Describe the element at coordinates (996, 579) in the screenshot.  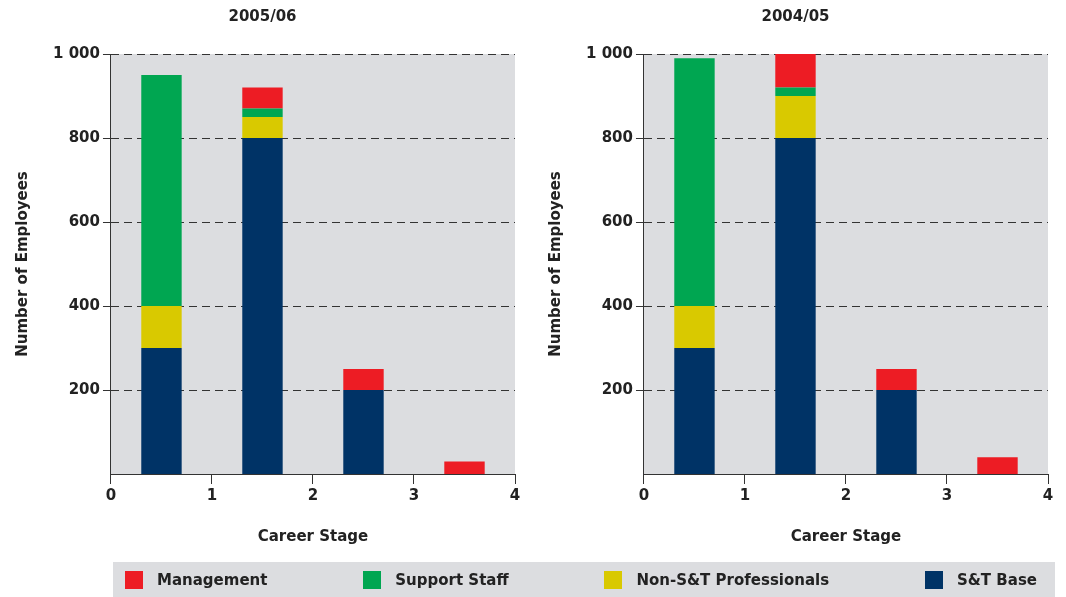
I see `legend-label: S&T Base` at that location.